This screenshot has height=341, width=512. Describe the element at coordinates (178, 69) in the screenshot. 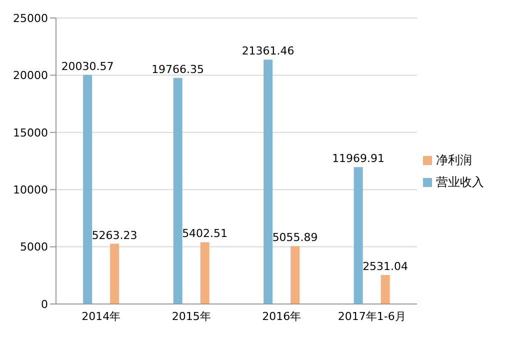

I see `data-label: 19766.35` at that location.